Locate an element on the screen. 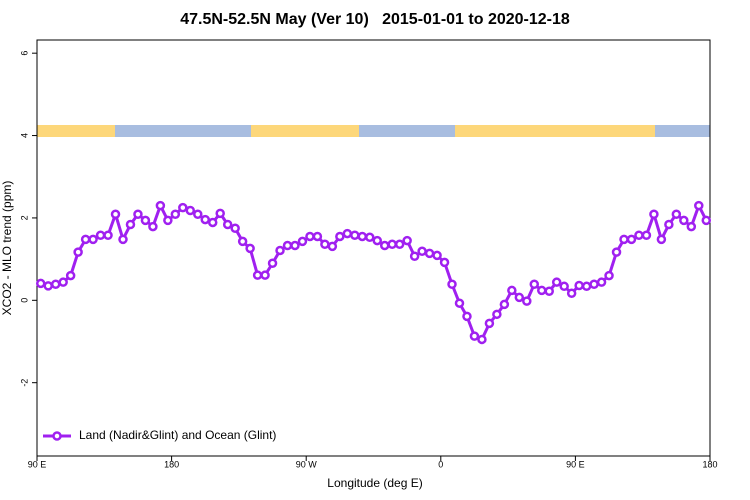 The width and height of the screenshot is (750, 500). y-tick-label: 2 is located at coordinates (24, 217).